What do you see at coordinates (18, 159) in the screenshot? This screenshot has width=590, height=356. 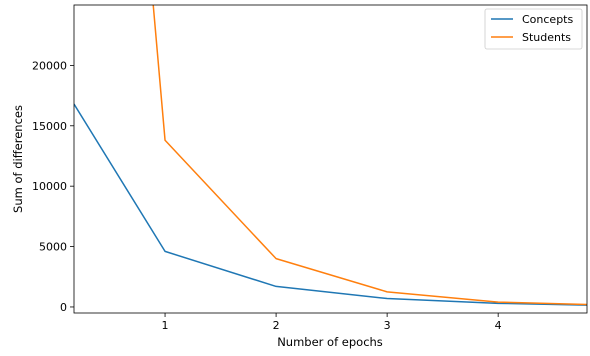 I see `y-axis-label: Sum of differences` at bounding box center [18, 159].